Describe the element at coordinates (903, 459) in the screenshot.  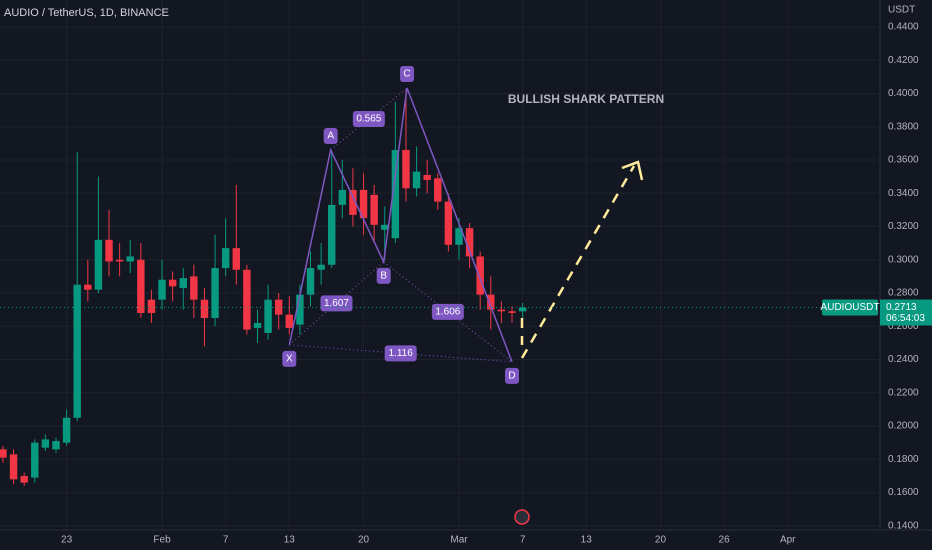
I see `y-tick-label: 0.1800` at that location.